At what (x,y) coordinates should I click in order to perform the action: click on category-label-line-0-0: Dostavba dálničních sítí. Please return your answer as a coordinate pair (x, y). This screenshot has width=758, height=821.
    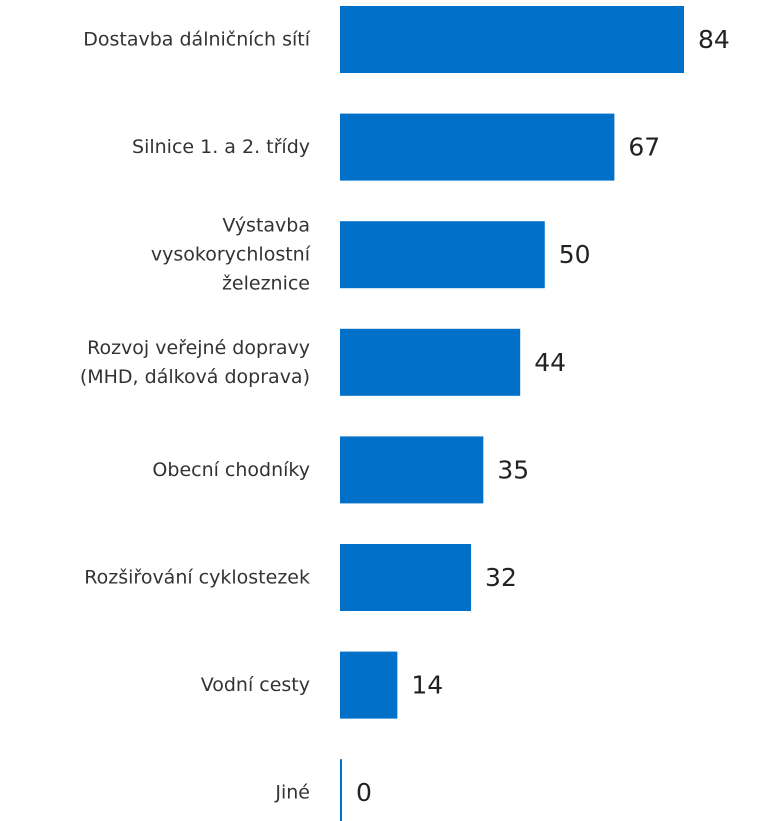
    Looking at the image, I should click on (196, 40).